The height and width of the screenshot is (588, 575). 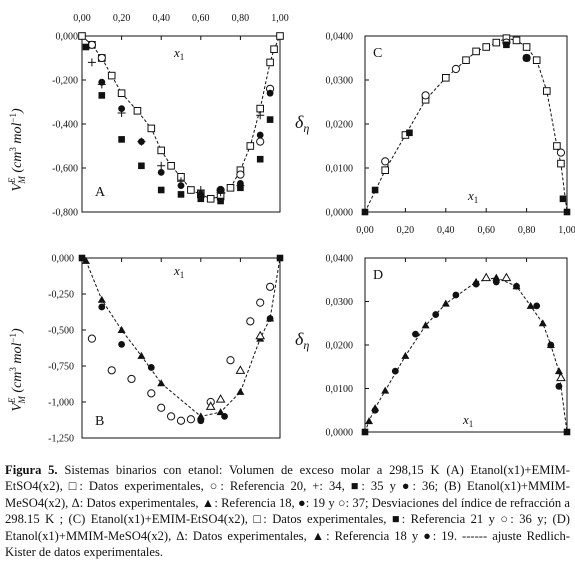 I want to click on panel-letter: B, so click(x=99, y=421).